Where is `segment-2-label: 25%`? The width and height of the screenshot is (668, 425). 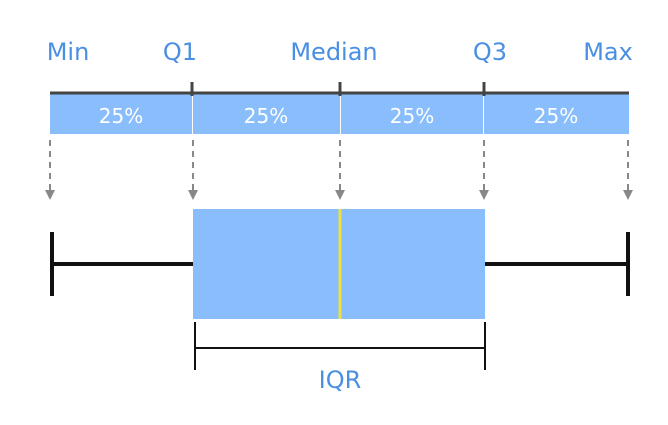
segment-2-label: 25% is located at coordinates (266, 116).